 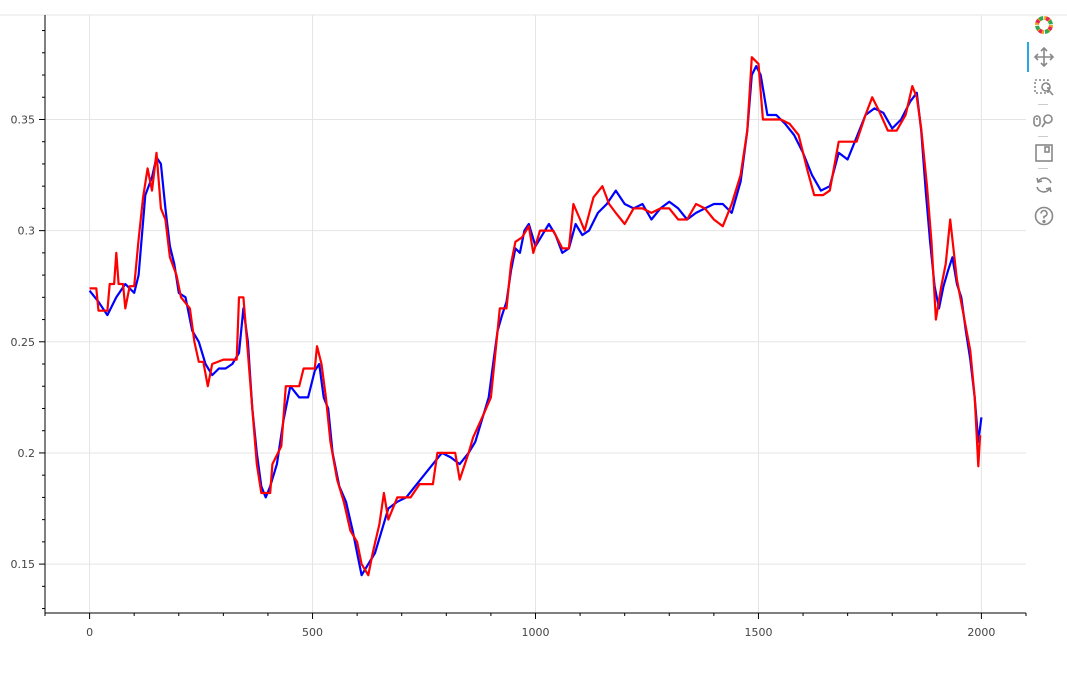 What do you see at coordinates (27, 453) in the screenshot?
I see `y-tick-label: 0.2` at bounding box center [27, 453].